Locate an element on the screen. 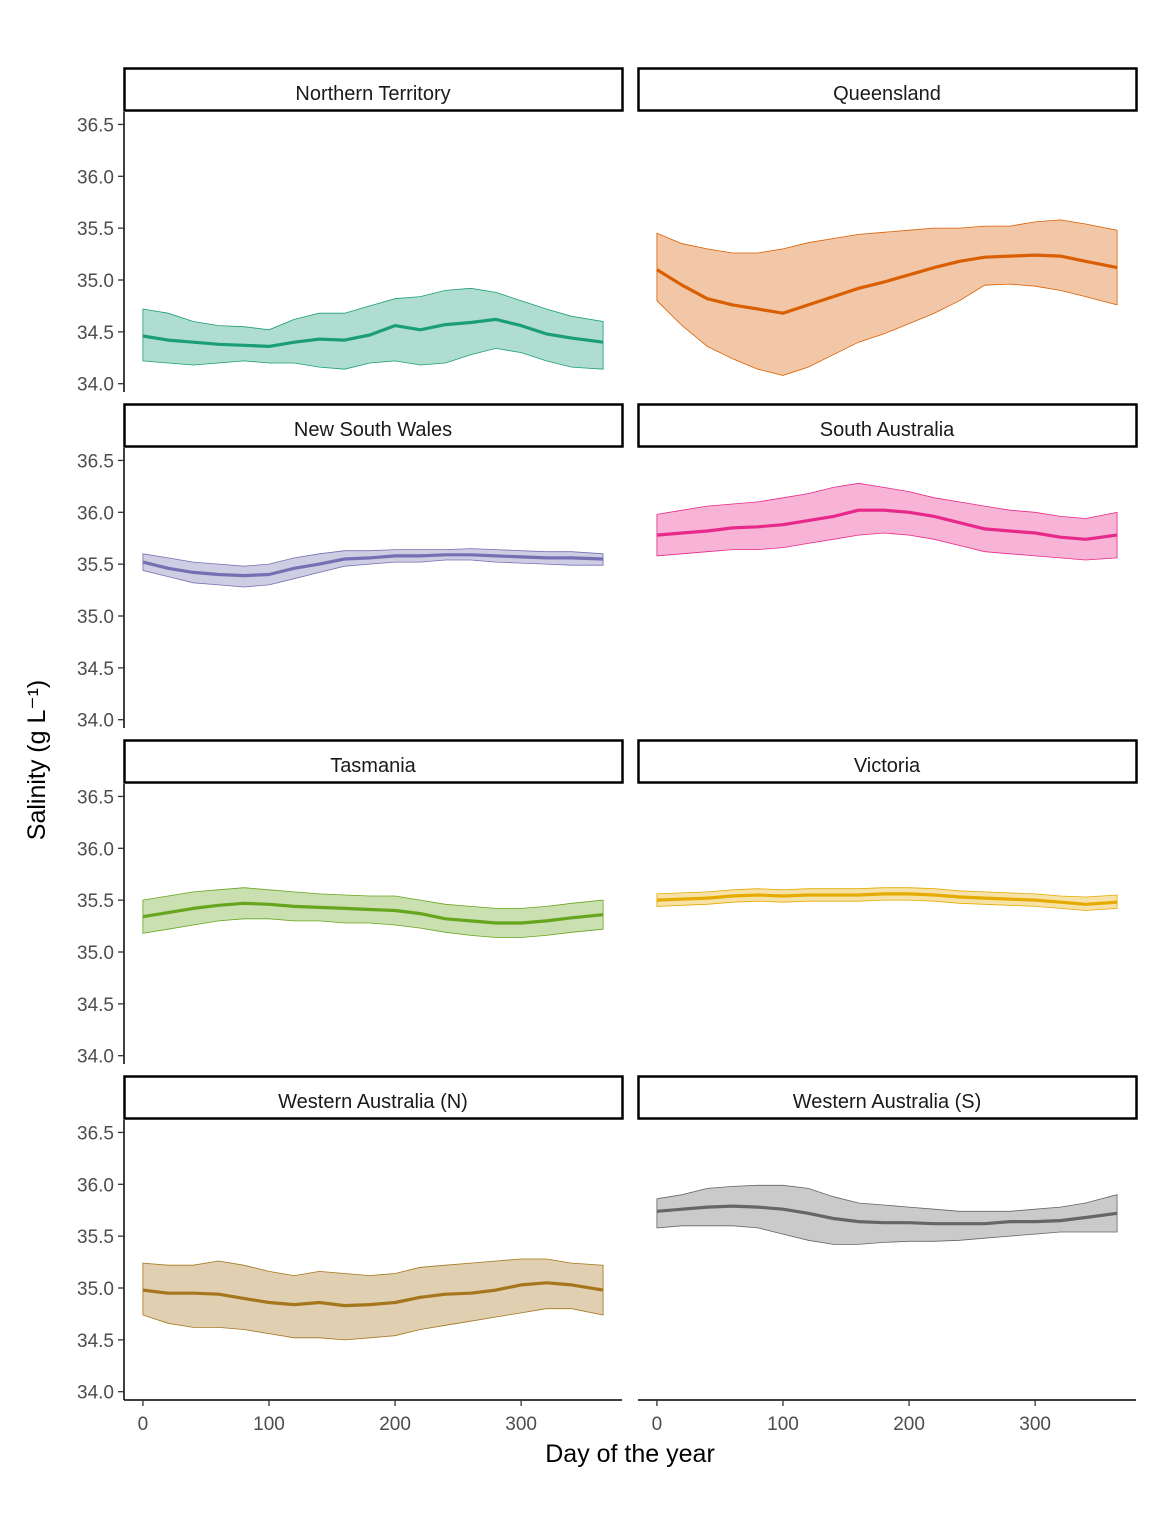  facet-strip-label: New South Wales is located at coordinates (373, 430).